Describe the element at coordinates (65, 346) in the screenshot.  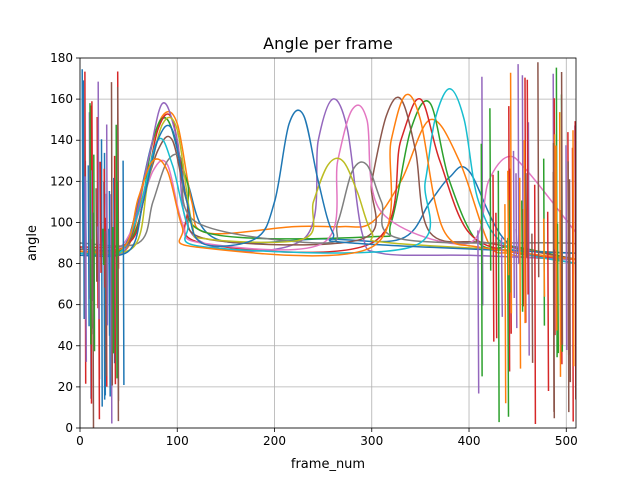
I see `y-tick-label: 40` at that location.